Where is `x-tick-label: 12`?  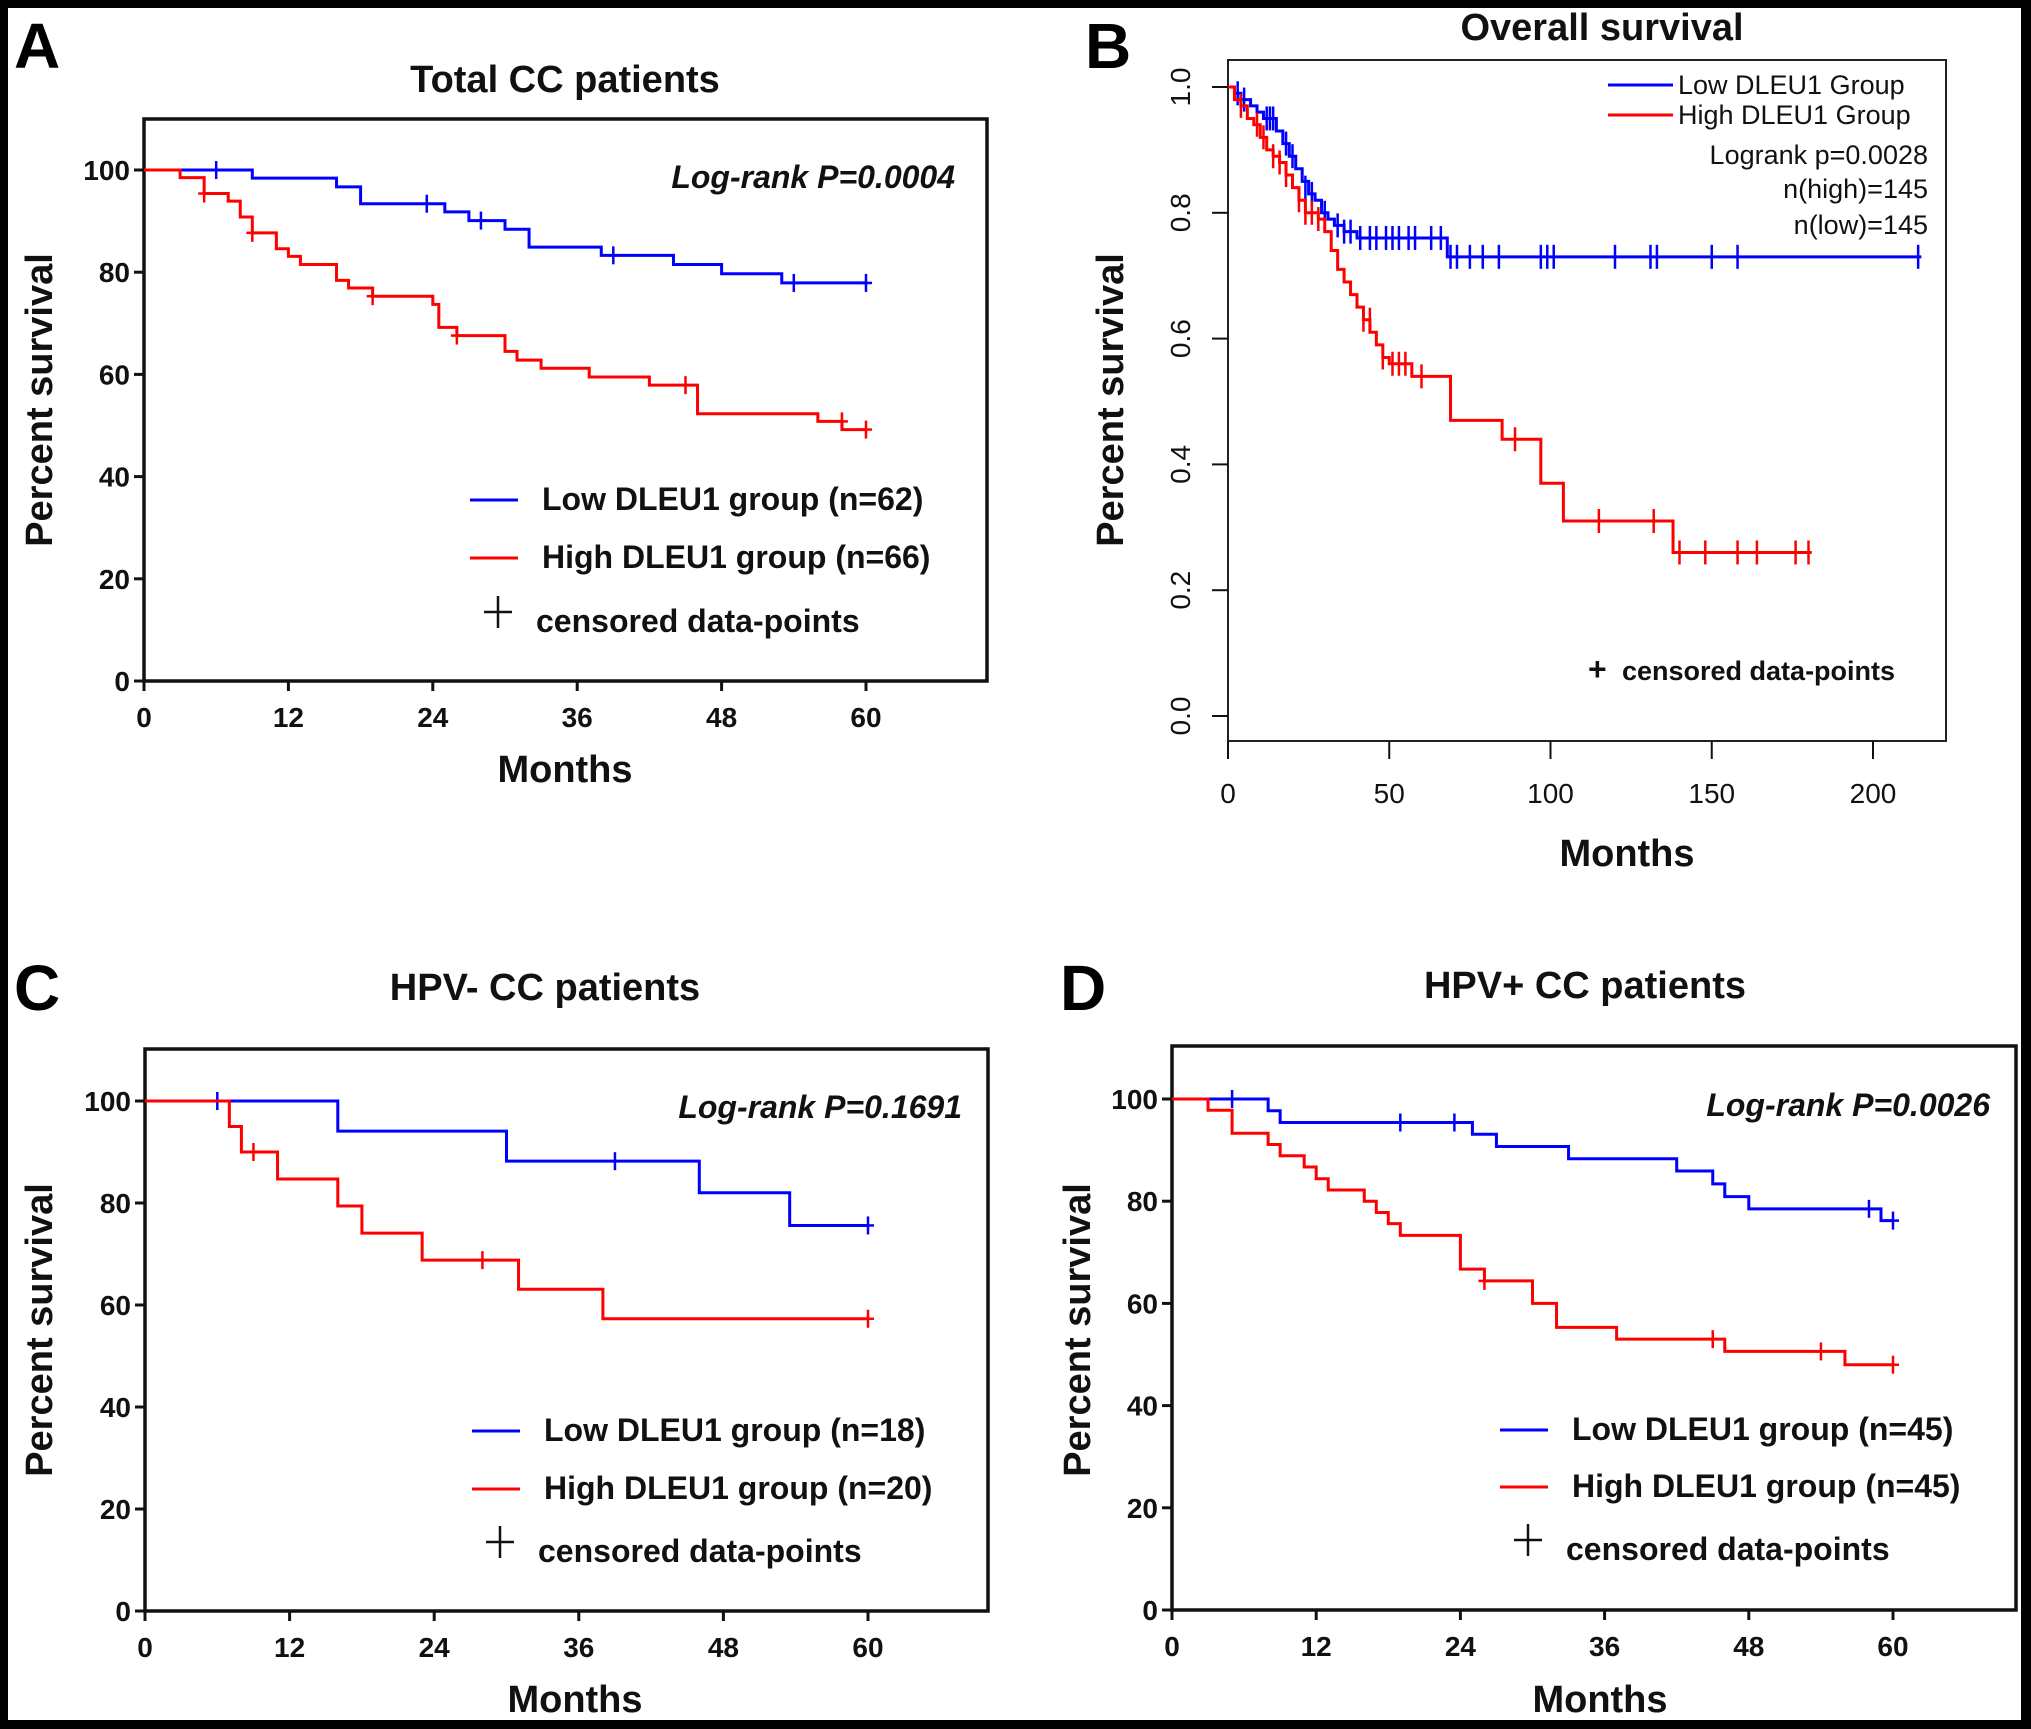
x-tick-label: 12 is located at coordinates (1316, 1646).